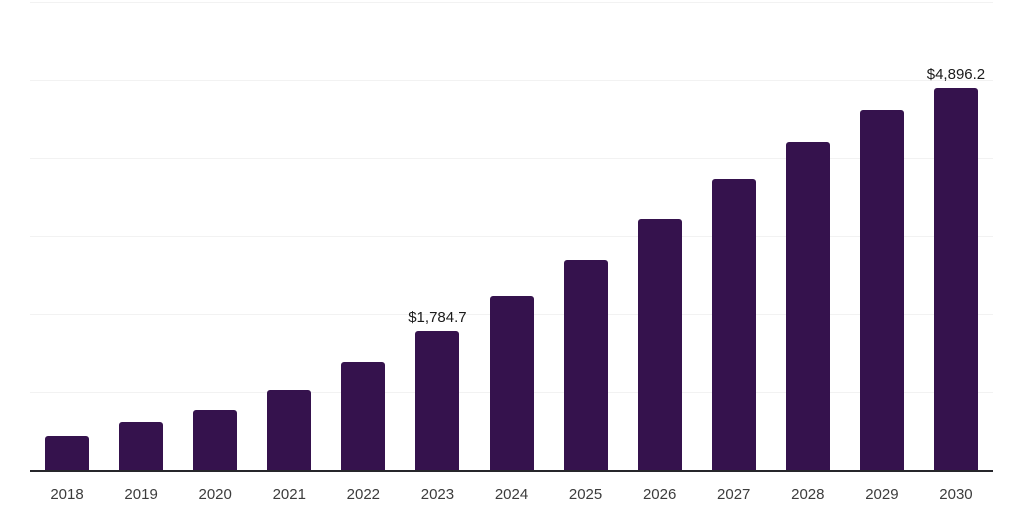 This screenshot has height=512, width=1024. Describe the element at coordinates (659, 494) in the screenshot. I see `x-tick-label-2026: 2026` at that location.